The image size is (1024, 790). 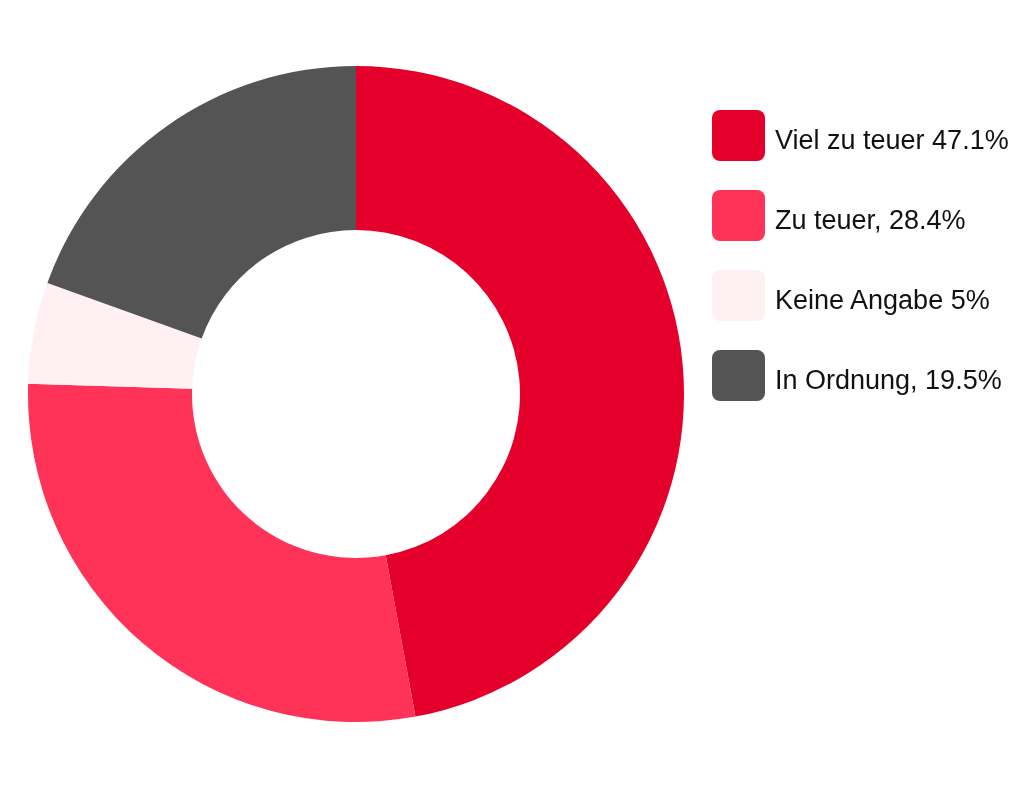 What do you see at coordinates (882, 299) in the screenshot?
I see `legend-label: Keine Angabe 5%` at bounding box center [882, 299].